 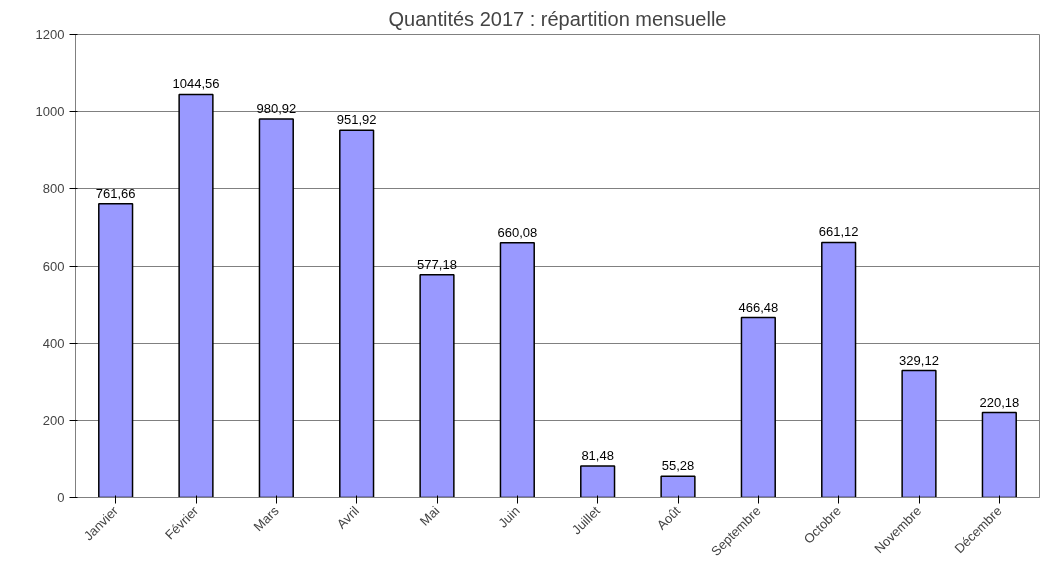 I want to click on data-label: 761,66, so click(x=115, y=193).